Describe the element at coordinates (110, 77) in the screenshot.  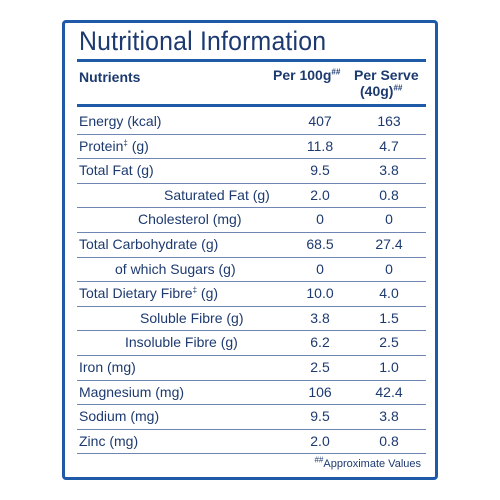
I see `header-nutrients: Nutrients` at that location.